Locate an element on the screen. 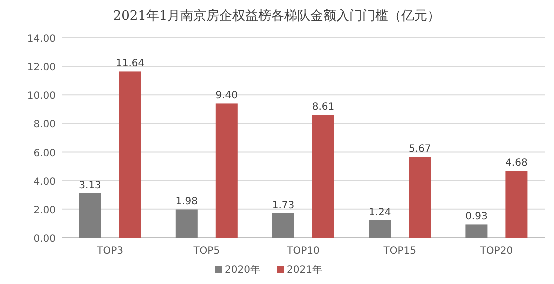 This screenshot has width=554, height=284. x-tick-label: TOP10 is located at coordinates (303, 251).